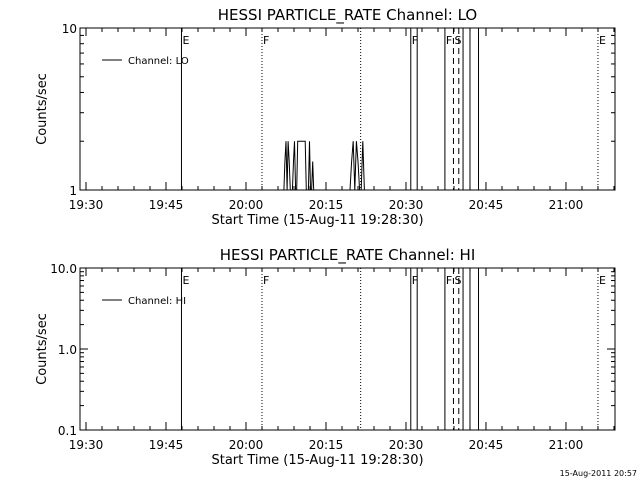 Image resolution: width=640 pixels, height=480 pixels. Describe the element at coordinates (73, 191) in the screenshot. I see `y-tick-label: 1` at that location.